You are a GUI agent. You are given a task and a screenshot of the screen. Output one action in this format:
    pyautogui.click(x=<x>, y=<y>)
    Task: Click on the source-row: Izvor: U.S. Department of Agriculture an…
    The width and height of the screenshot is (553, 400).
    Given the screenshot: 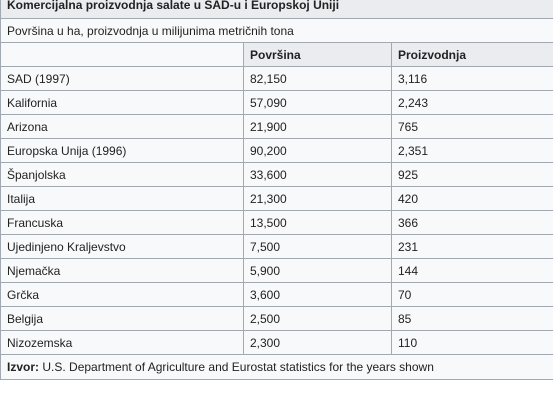 What is the action you would take?
    pyautogui.click(x=276, y=367)
    